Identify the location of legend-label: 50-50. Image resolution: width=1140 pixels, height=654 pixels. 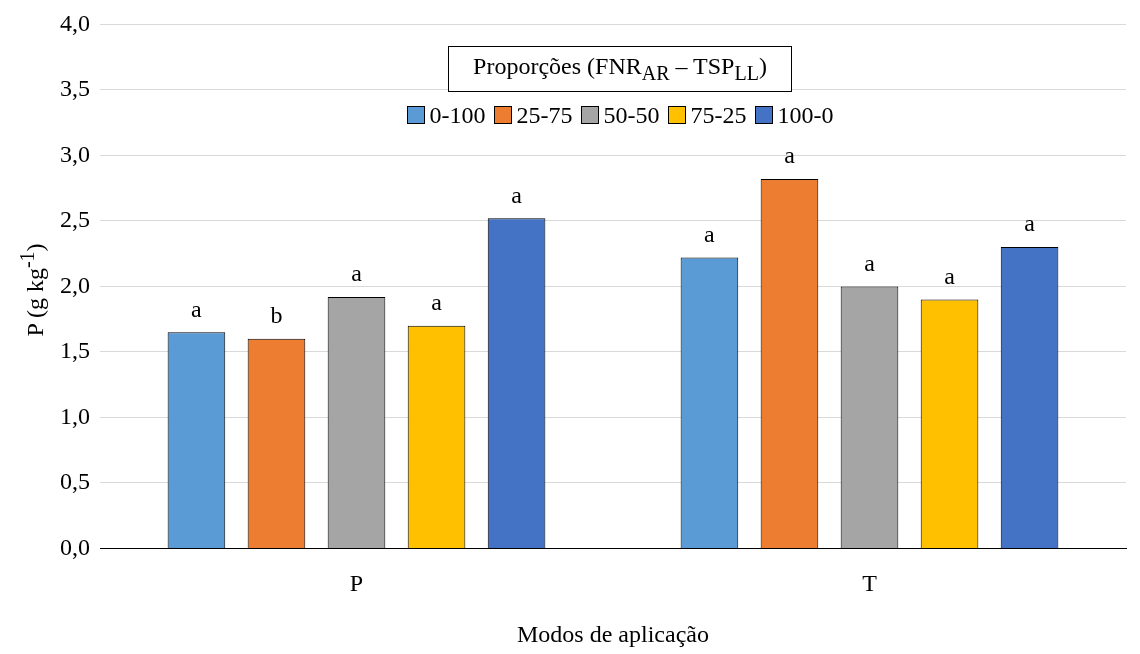
(631, 115).